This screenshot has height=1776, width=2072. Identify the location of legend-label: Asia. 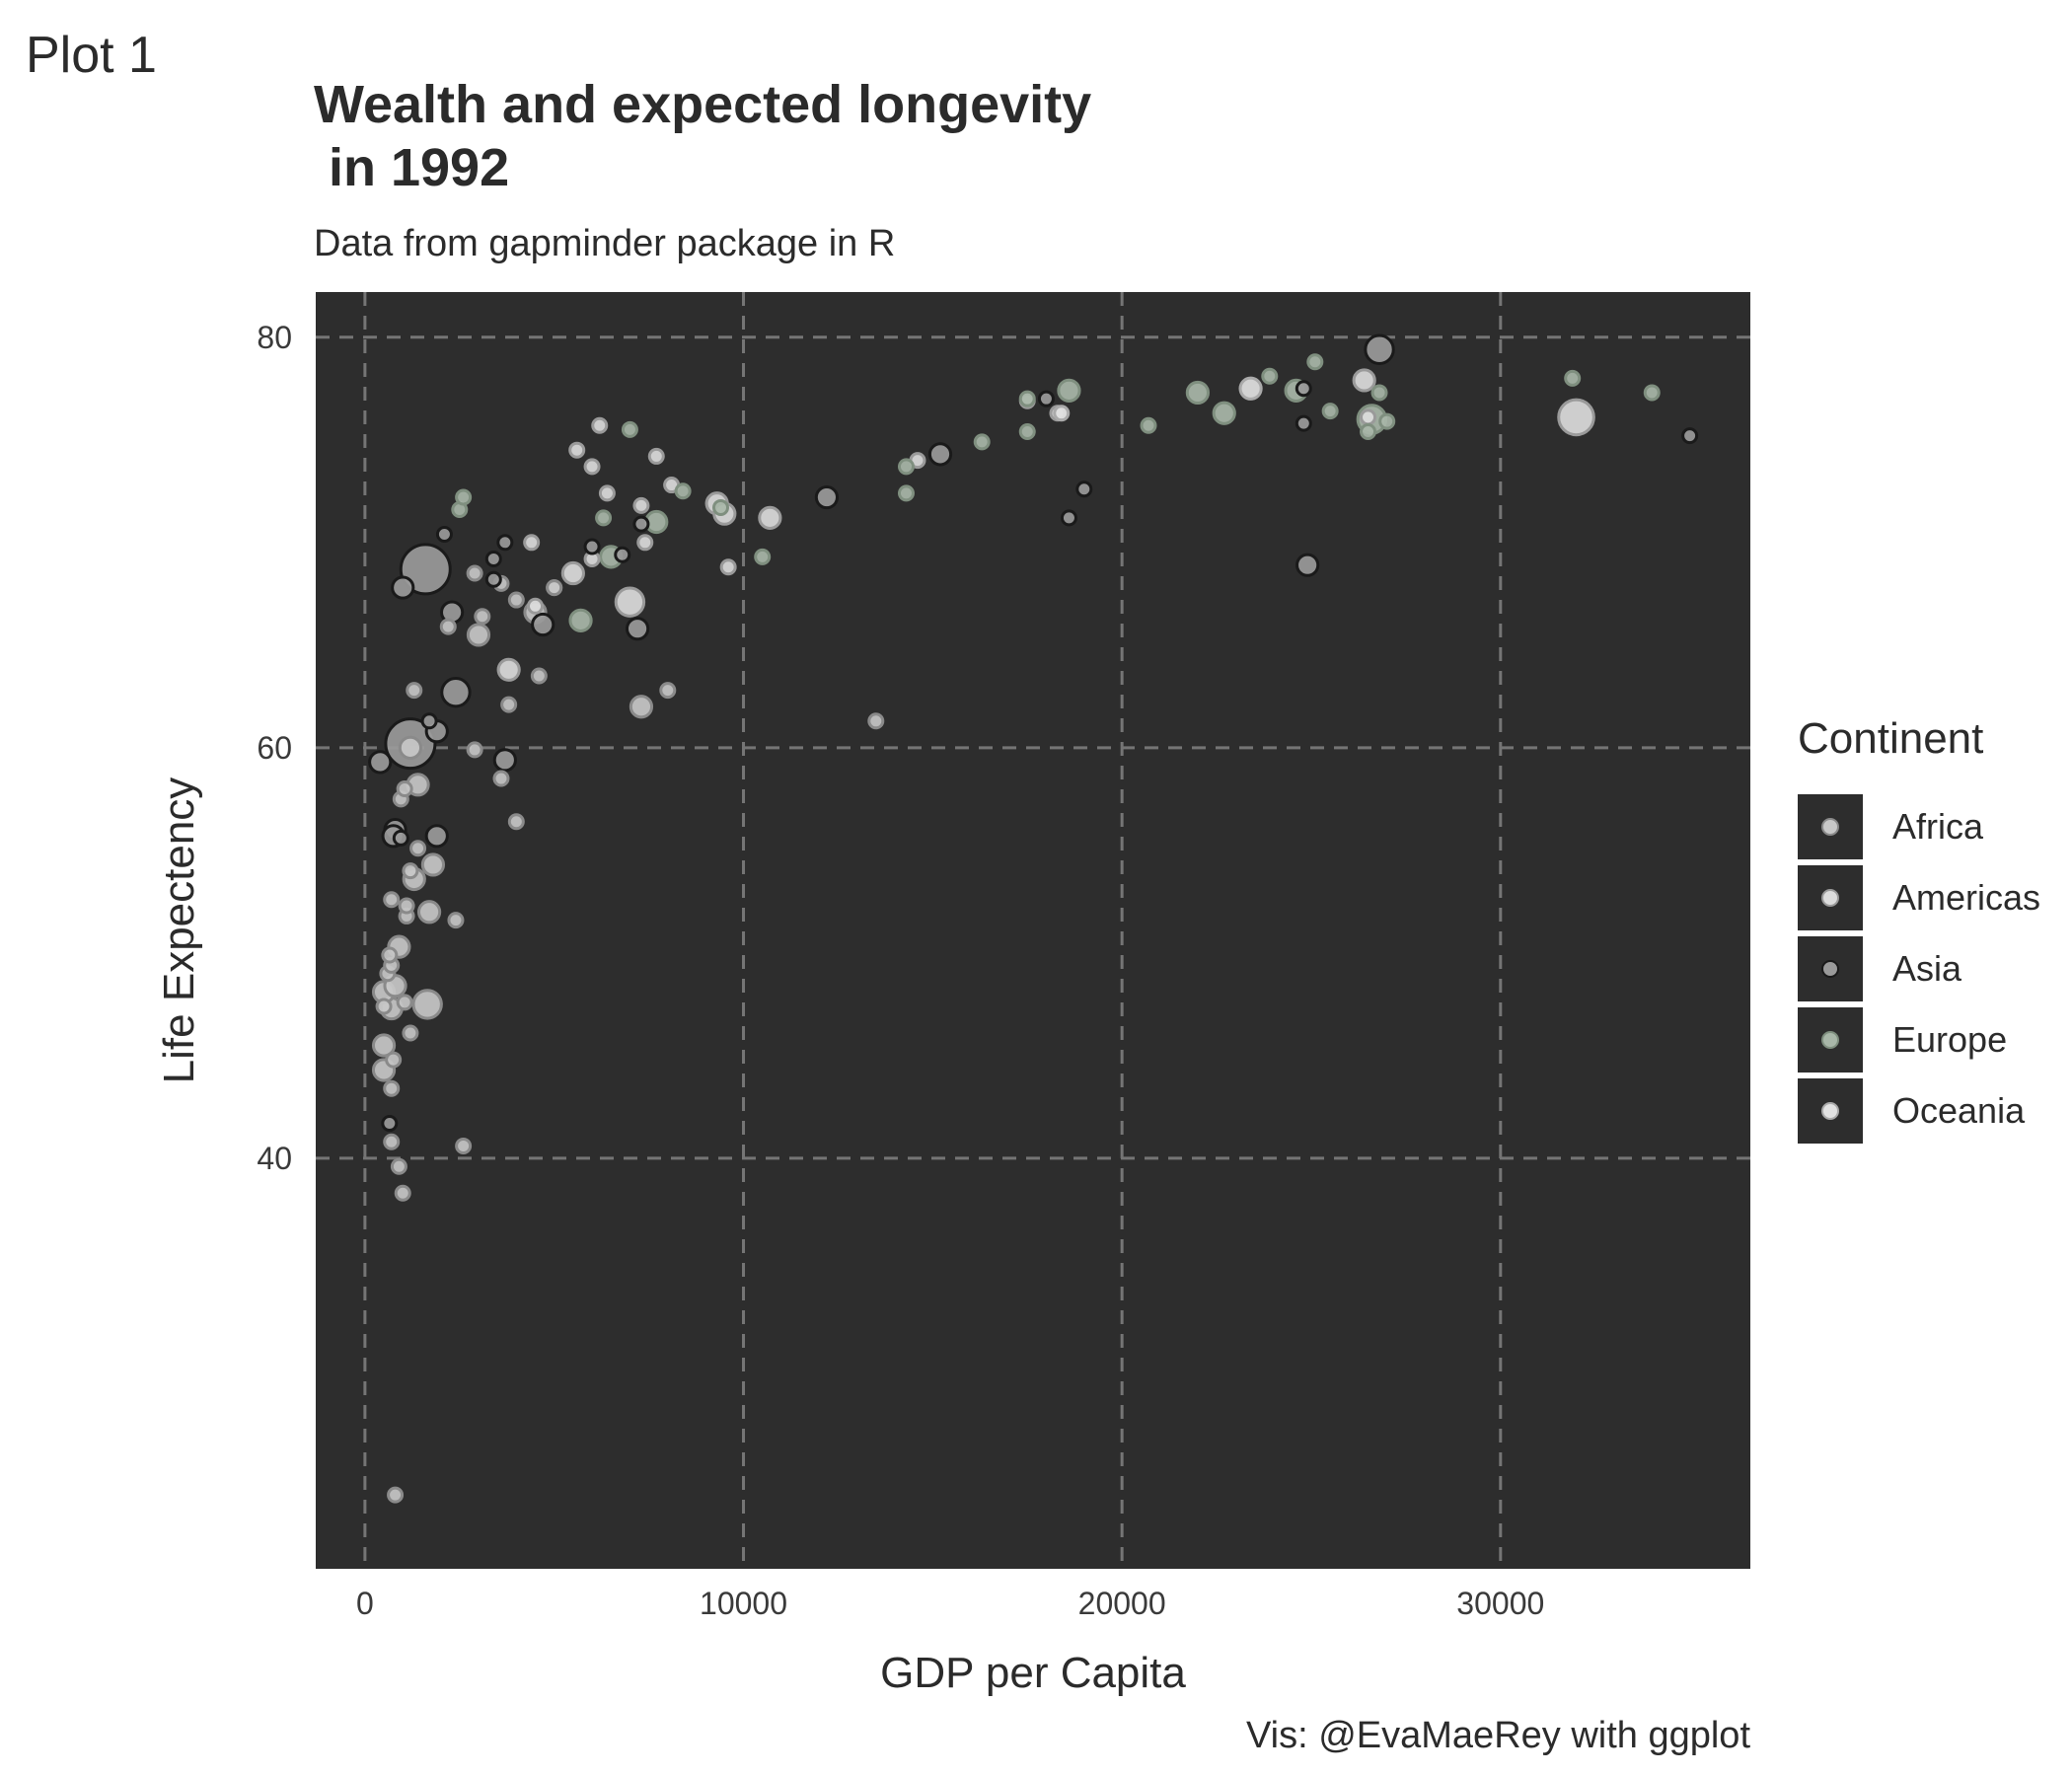
(1927, 969).